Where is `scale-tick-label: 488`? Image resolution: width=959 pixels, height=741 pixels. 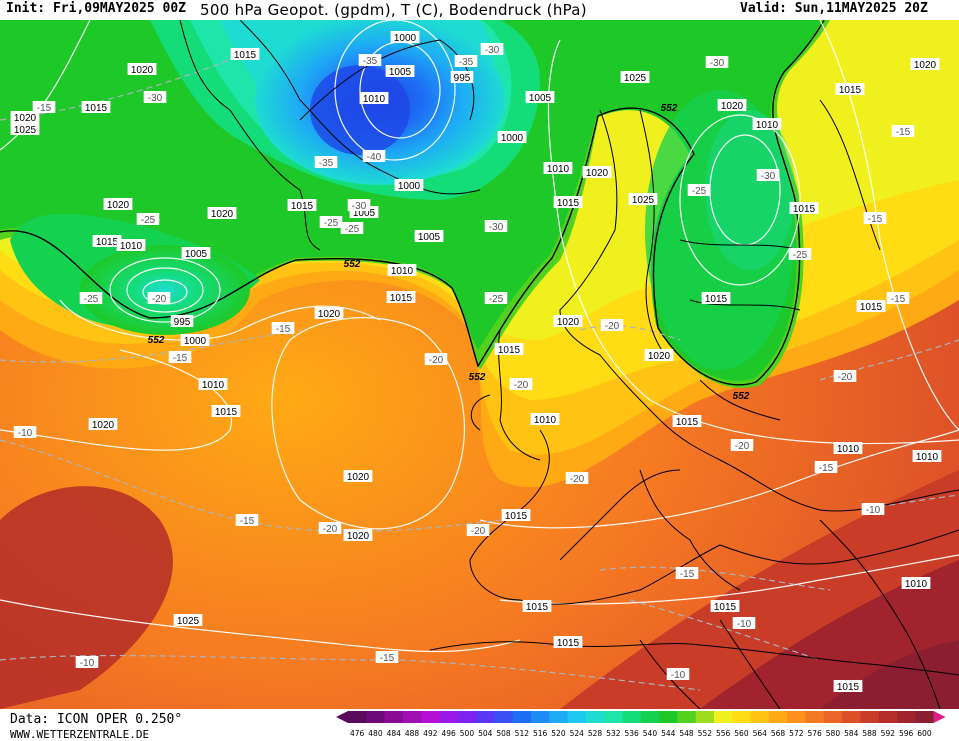 scale-tick-label: 488 is located at coordinates (412, 733).